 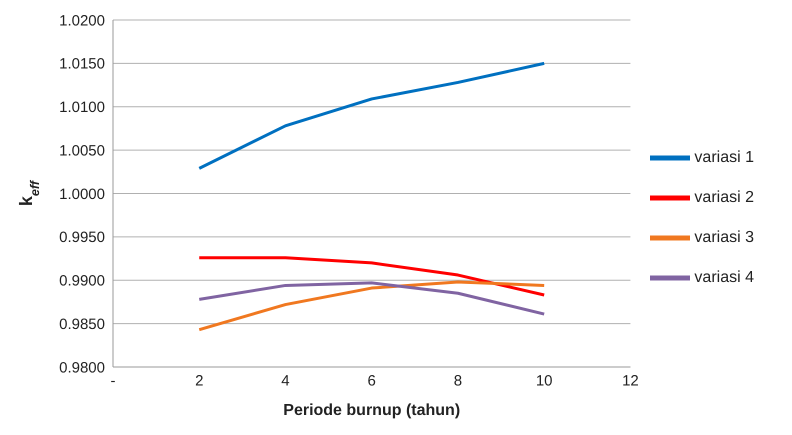 What do you see at coordinates (82, 281) in the screenshot?
I see `y-tick-label: 0.9900` at bounding box center [82, 281].